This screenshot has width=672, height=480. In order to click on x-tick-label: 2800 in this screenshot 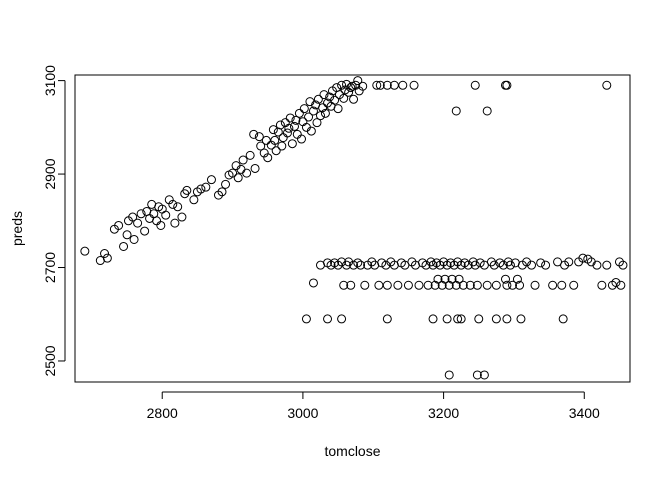, I will do `click(162, 413)`.